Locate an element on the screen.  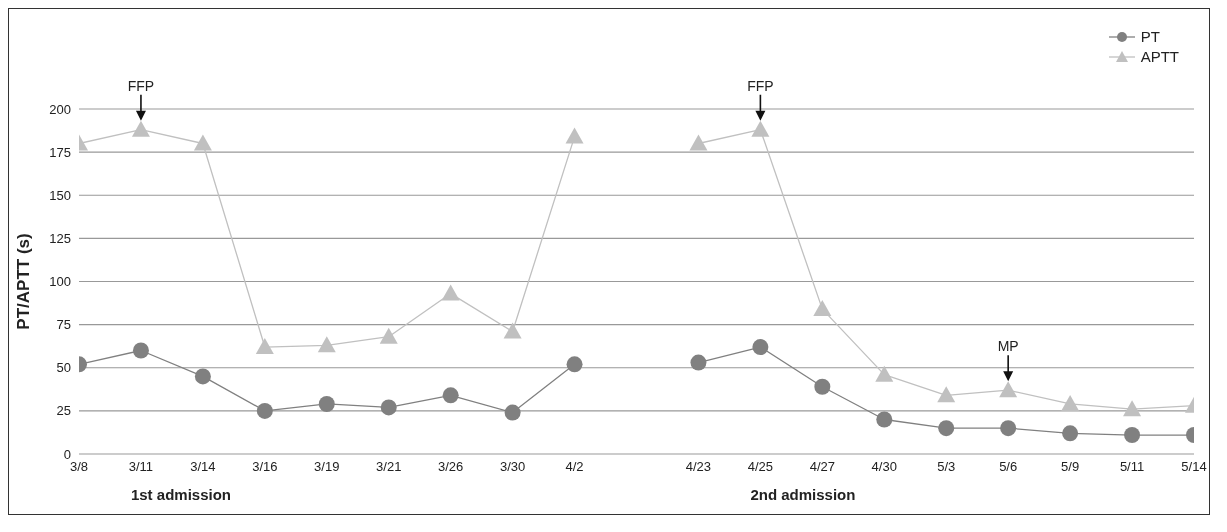
y-tick-label: 125 is located at coordinates (60, 238).